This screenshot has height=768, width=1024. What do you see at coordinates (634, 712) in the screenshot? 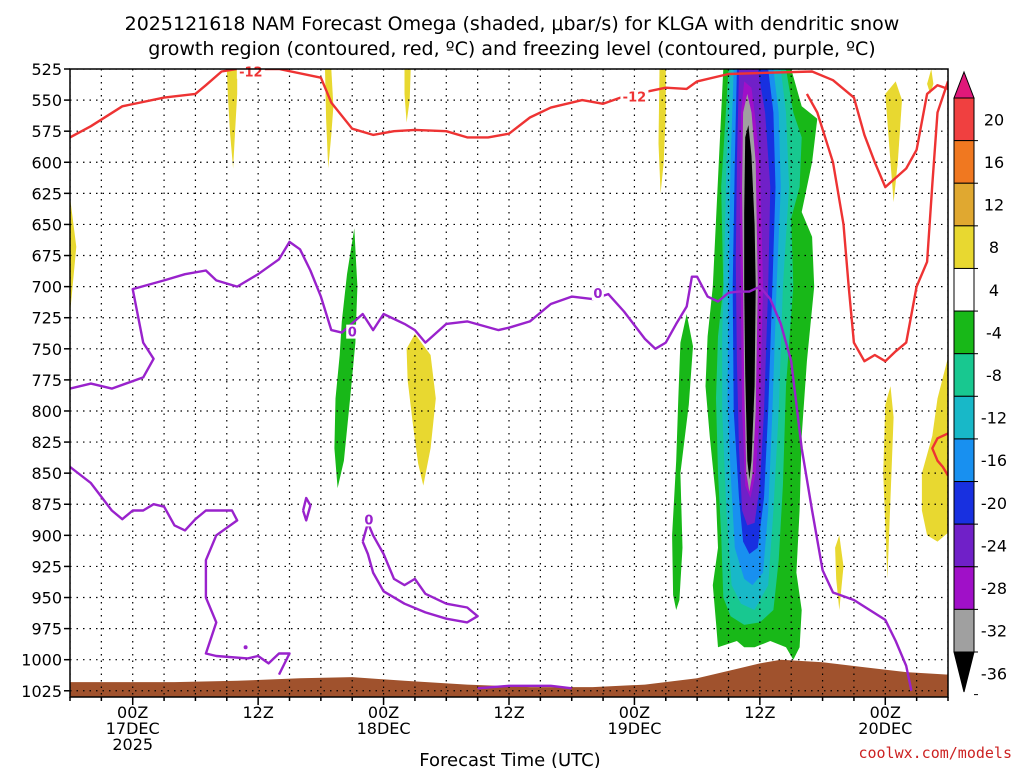
I see `x-tick-label-4-1: 00Z` at bounding box center [634, 712].